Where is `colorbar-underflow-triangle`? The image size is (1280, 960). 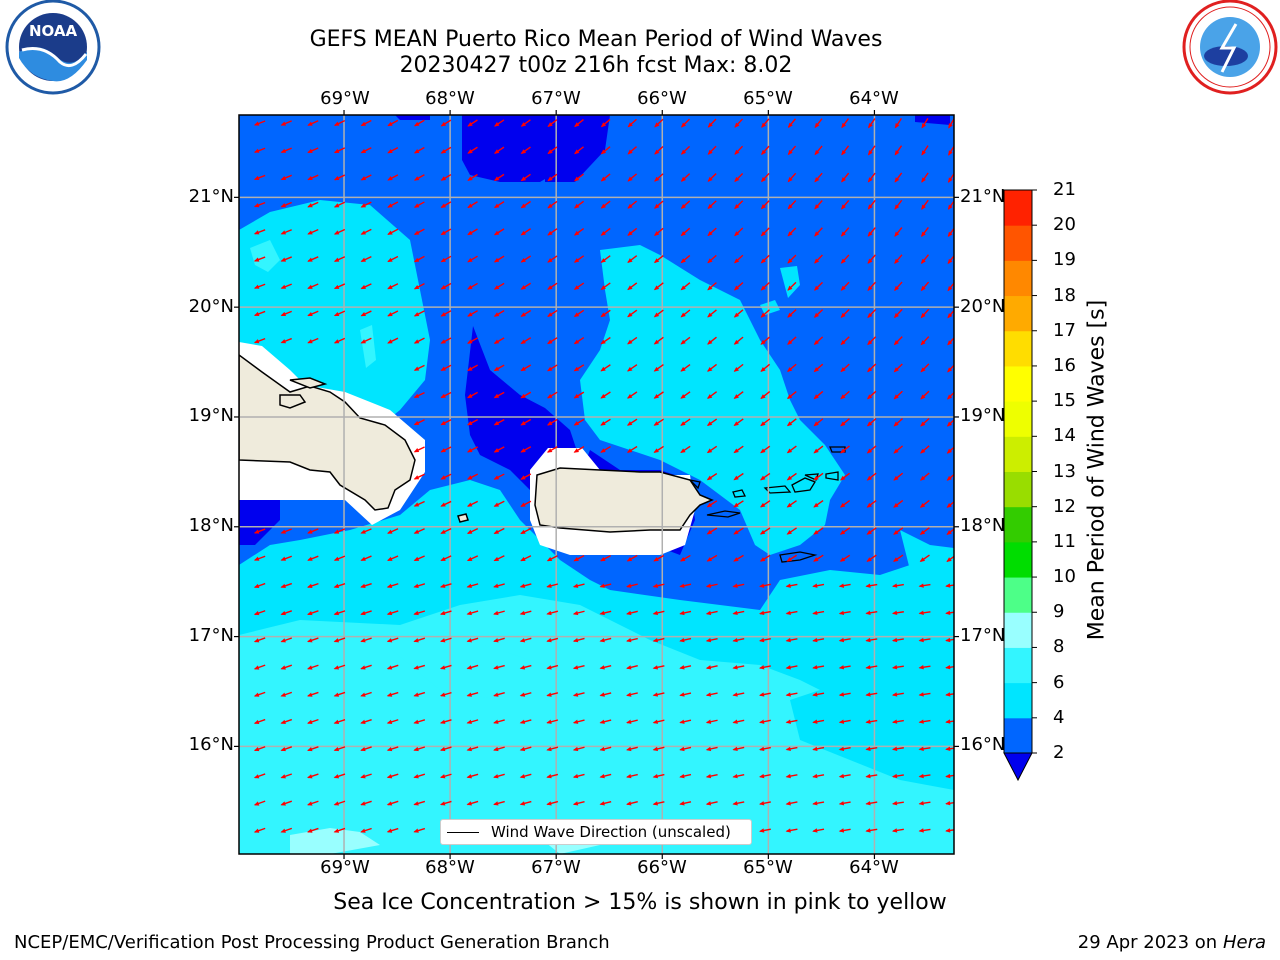 colorbar-underflow-triangle is located at coordinates (1018, 767).